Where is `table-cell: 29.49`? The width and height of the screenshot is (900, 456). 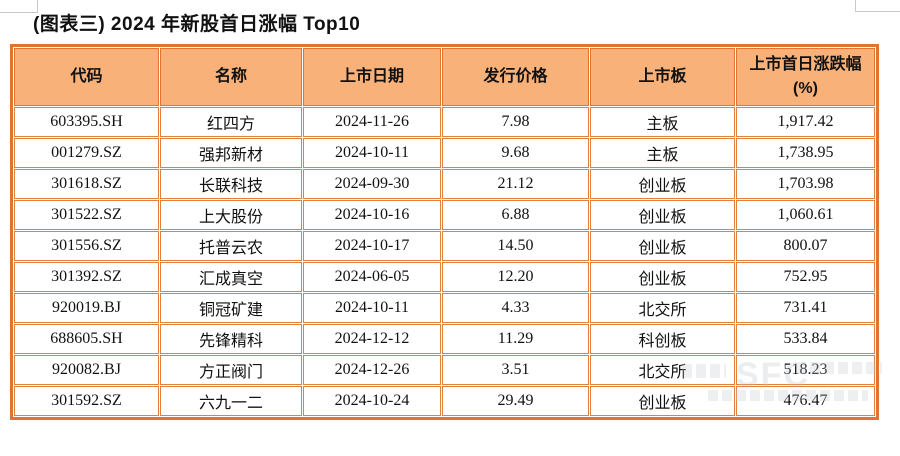
table-cell: 29.49 is located at coordinates (515, 401).